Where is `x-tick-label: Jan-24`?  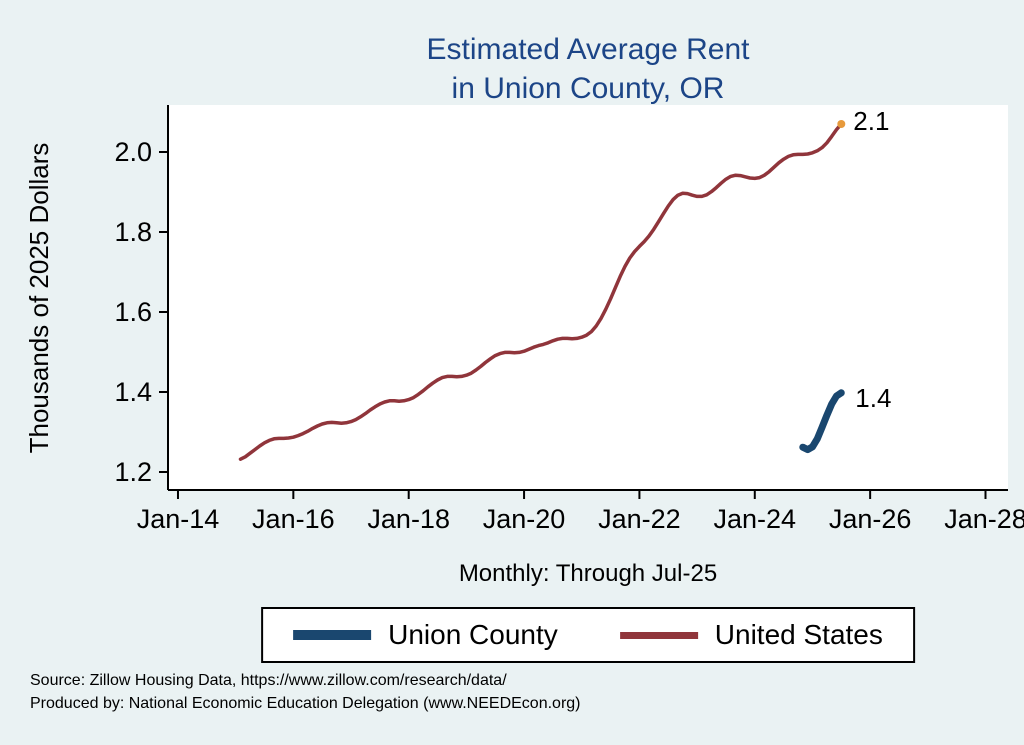 x-tick-label: Jan-24 is located at coordinates (755, 519).